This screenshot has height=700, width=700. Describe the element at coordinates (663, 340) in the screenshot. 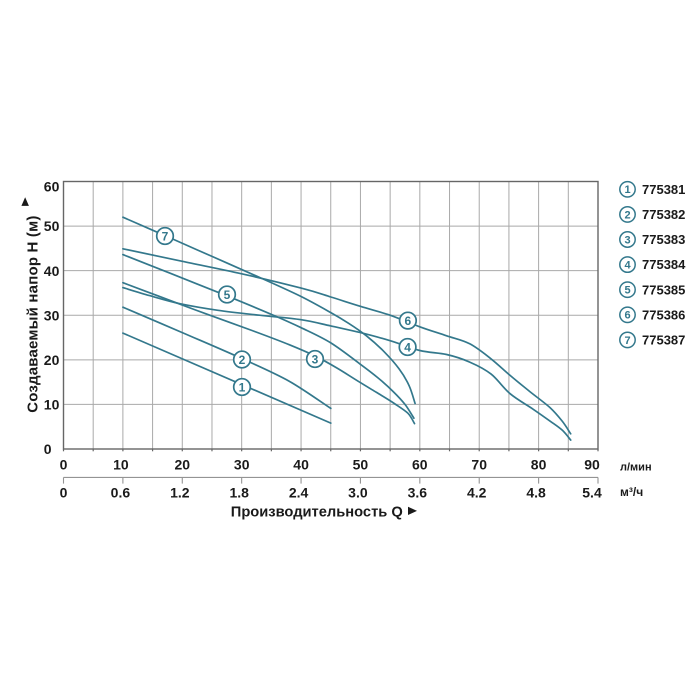

I see `svg-text: 775387` at that location.